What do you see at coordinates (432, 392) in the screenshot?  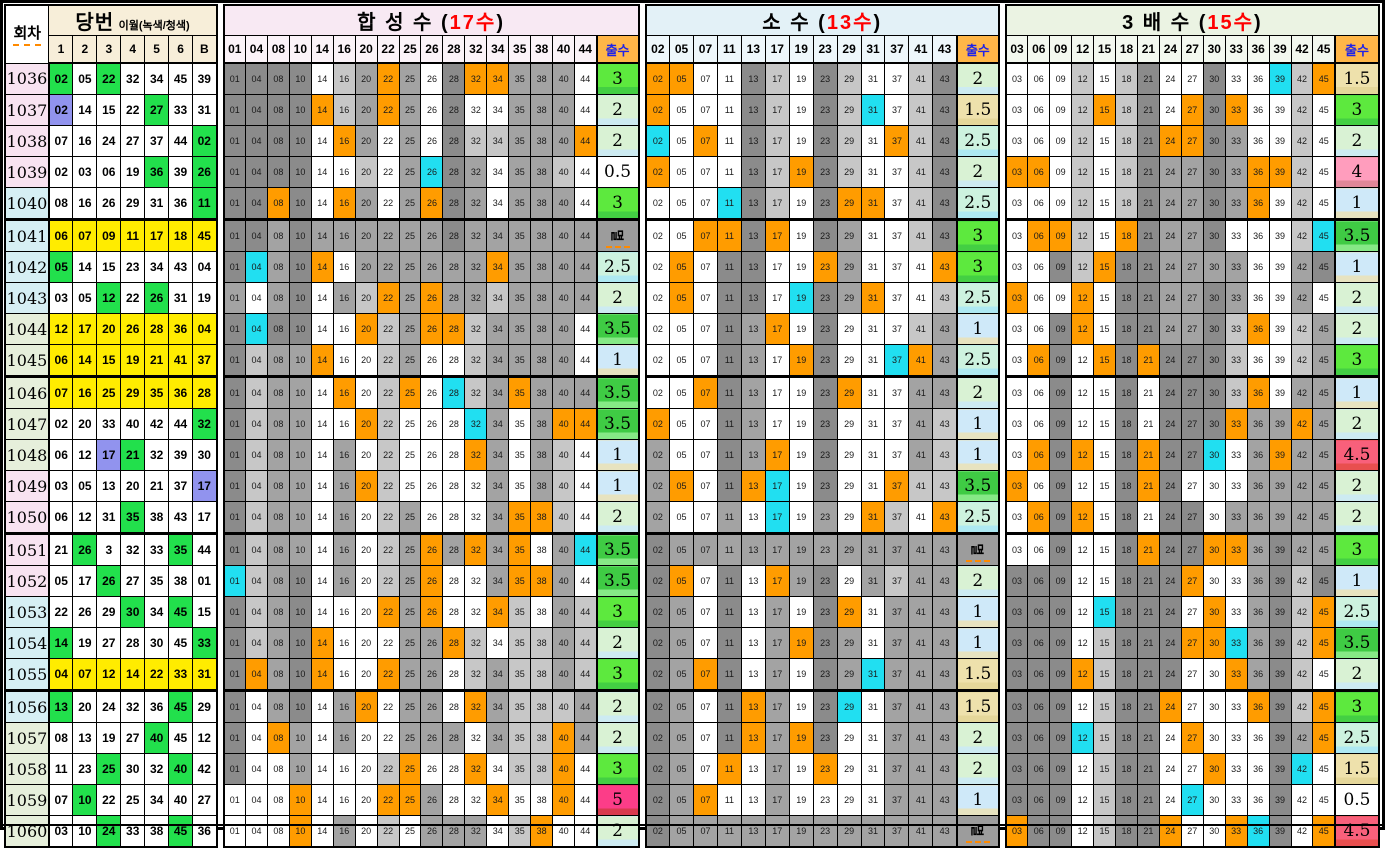 I see `matrix-cell: 26` at bounding box center [432, 392].